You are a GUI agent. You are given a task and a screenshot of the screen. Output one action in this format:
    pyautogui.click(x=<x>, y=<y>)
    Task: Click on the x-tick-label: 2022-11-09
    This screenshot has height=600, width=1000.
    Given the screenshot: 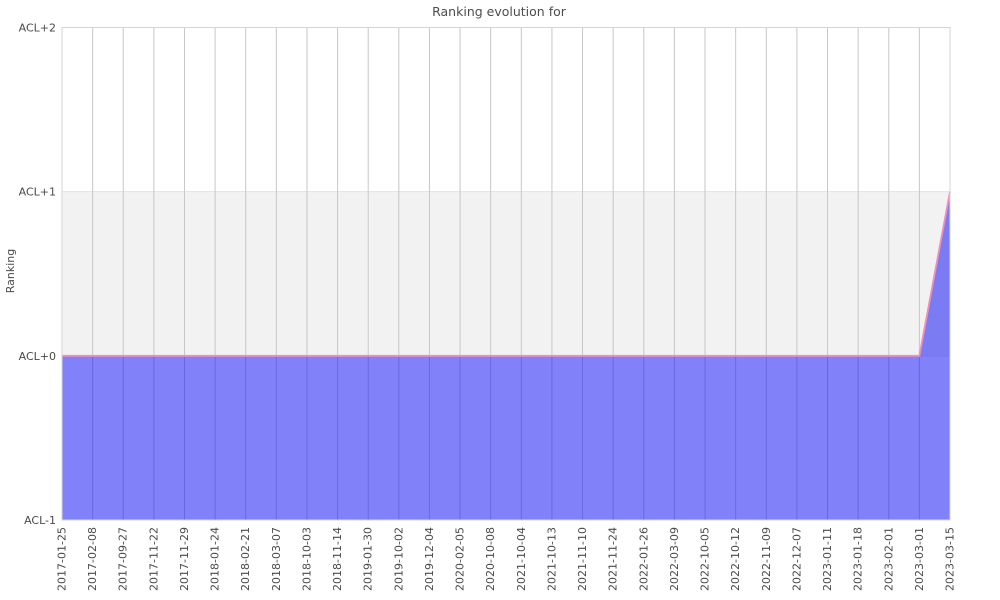 What is the action you would take?
    pyautogui.click(x=766, y=559)
    